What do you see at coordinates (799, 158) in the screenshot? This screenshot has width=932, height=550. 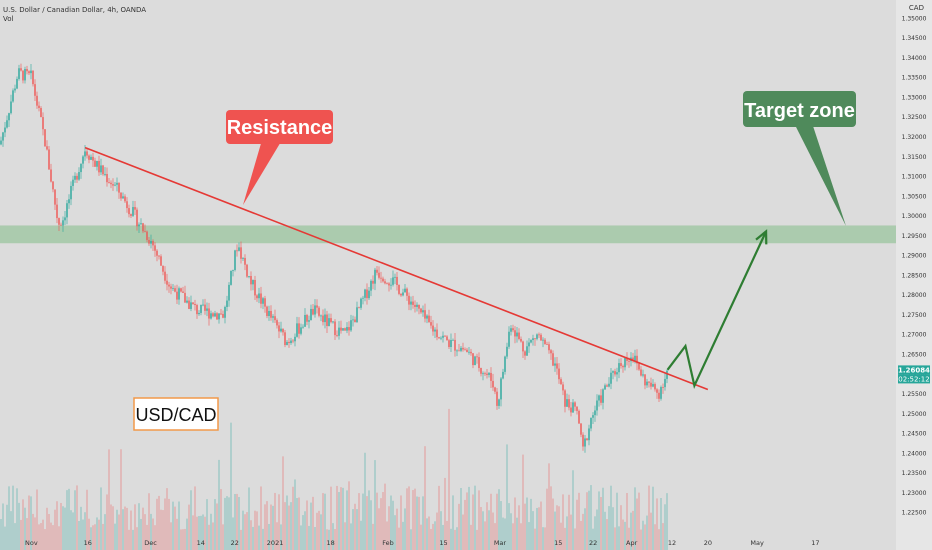 I see `target-callout: Target zone` at bounding box center [799, 158].